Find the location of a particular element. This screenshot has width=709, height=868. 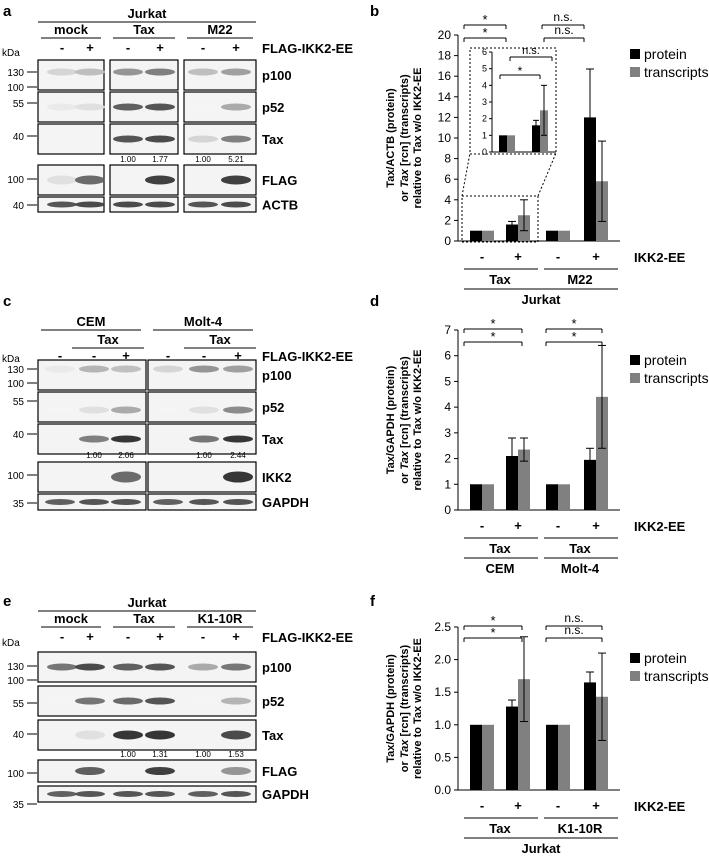

panel-letter-a: a is located at coordinates (7, 11).